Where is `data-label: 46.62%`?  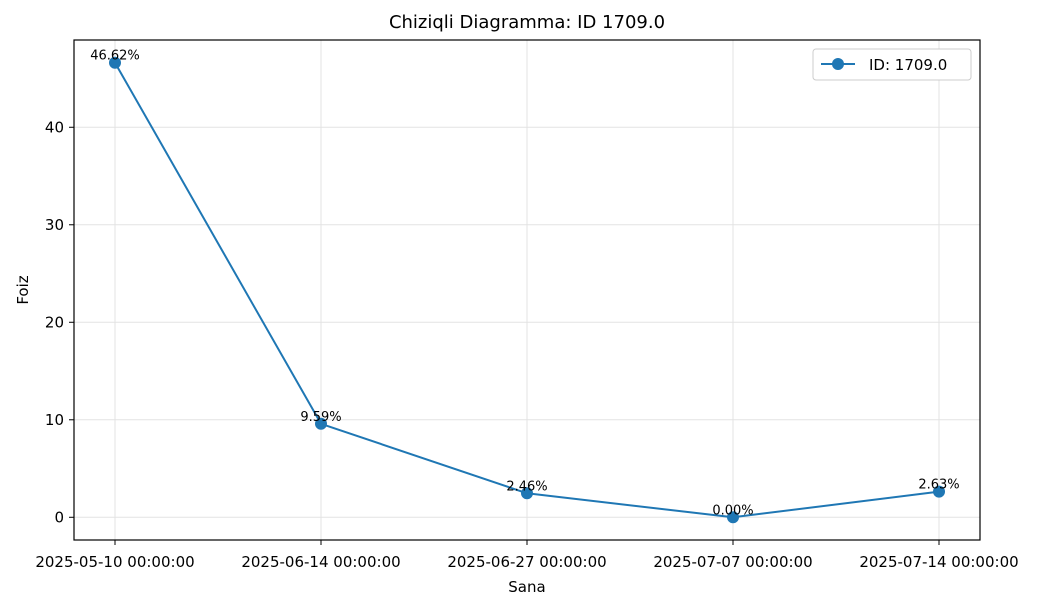 data-label: 46.62% is located at coordinates (115, 56).